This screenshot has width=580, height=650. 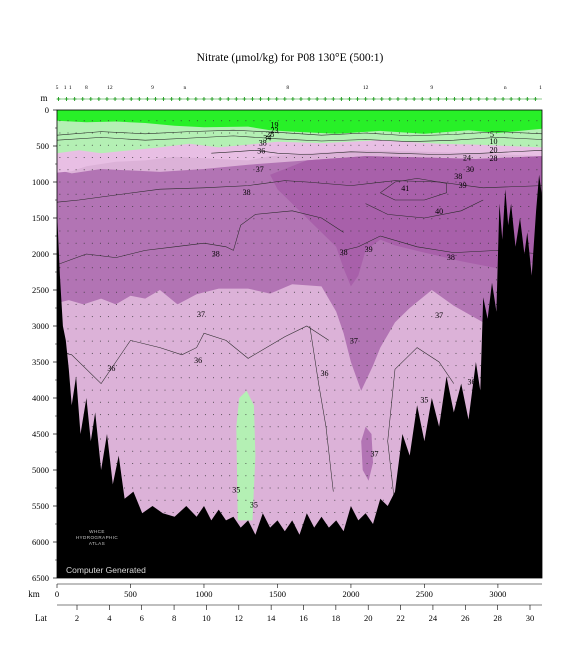 I want to click on y-tick-label-4000: 4000, so click(x=40, y=398).